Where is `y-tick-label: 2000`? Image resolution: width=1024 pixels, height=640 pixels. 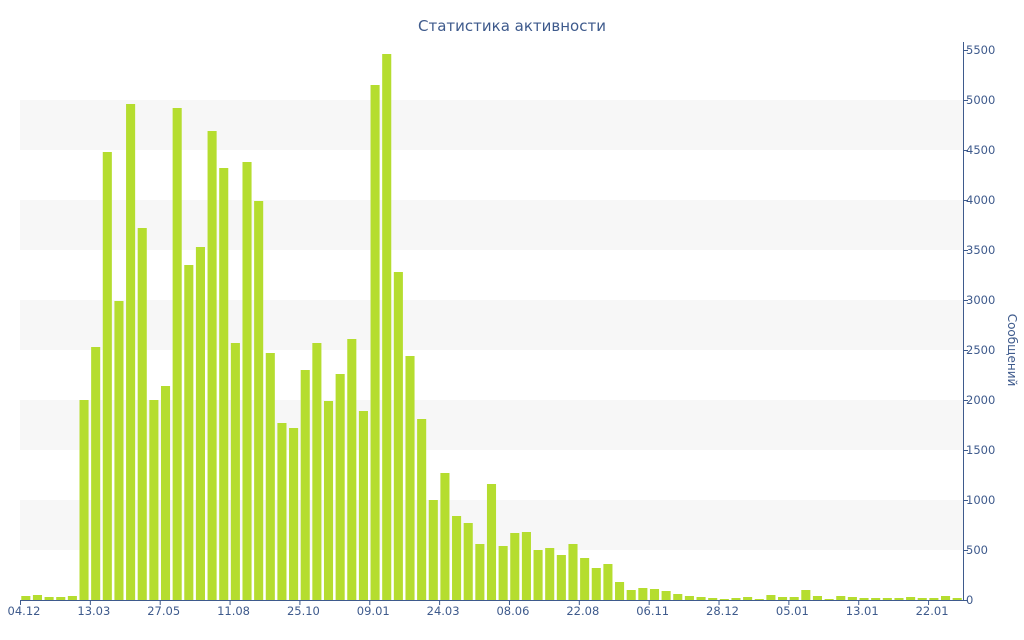
y-tick-label: 2000 is located at coordinates (980, 400).